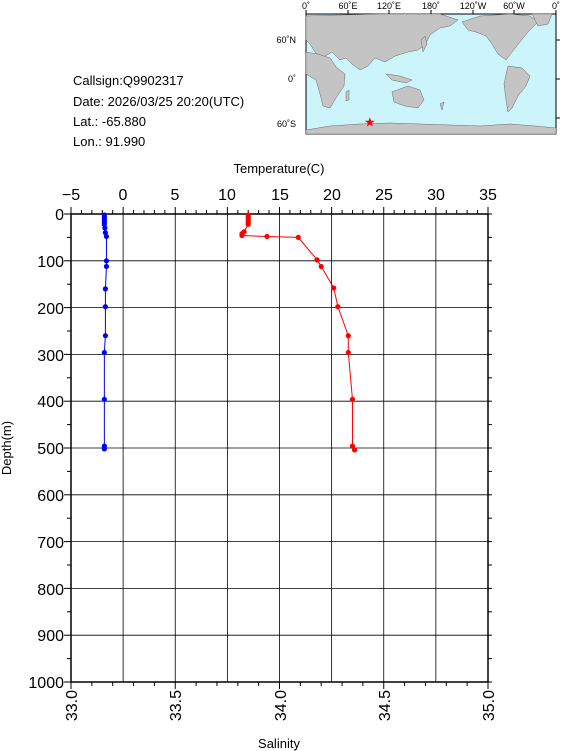  I want to click on temperature-tick-labels: −5 0 5 10 15 20 25 30 35, so click(279, 195).